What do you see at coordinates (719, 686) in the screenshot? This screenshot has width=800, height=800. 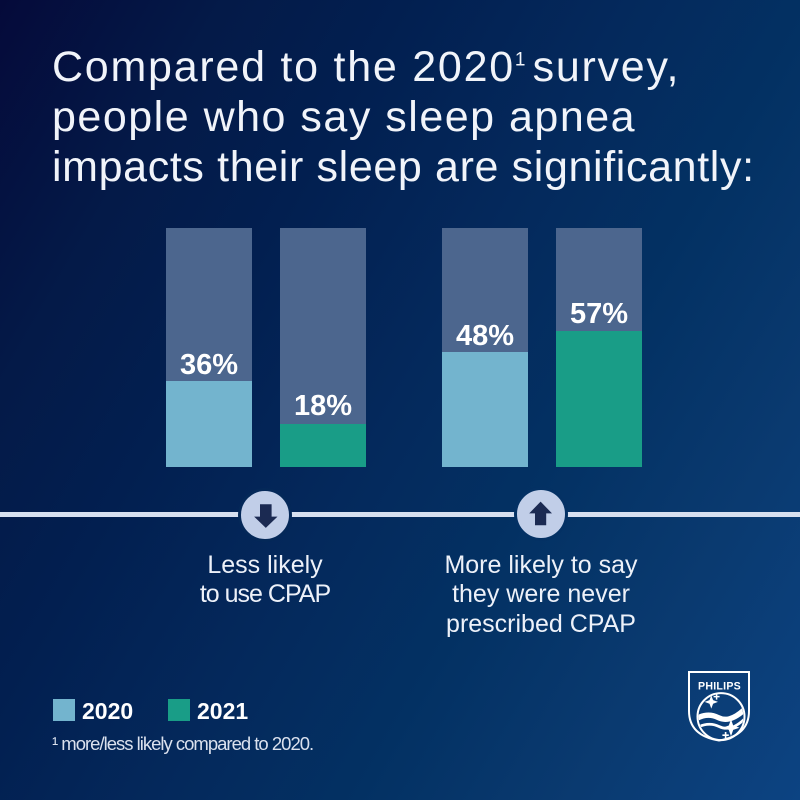 I see `svg-text: PHILIPS` at bounding box center [719, 686].